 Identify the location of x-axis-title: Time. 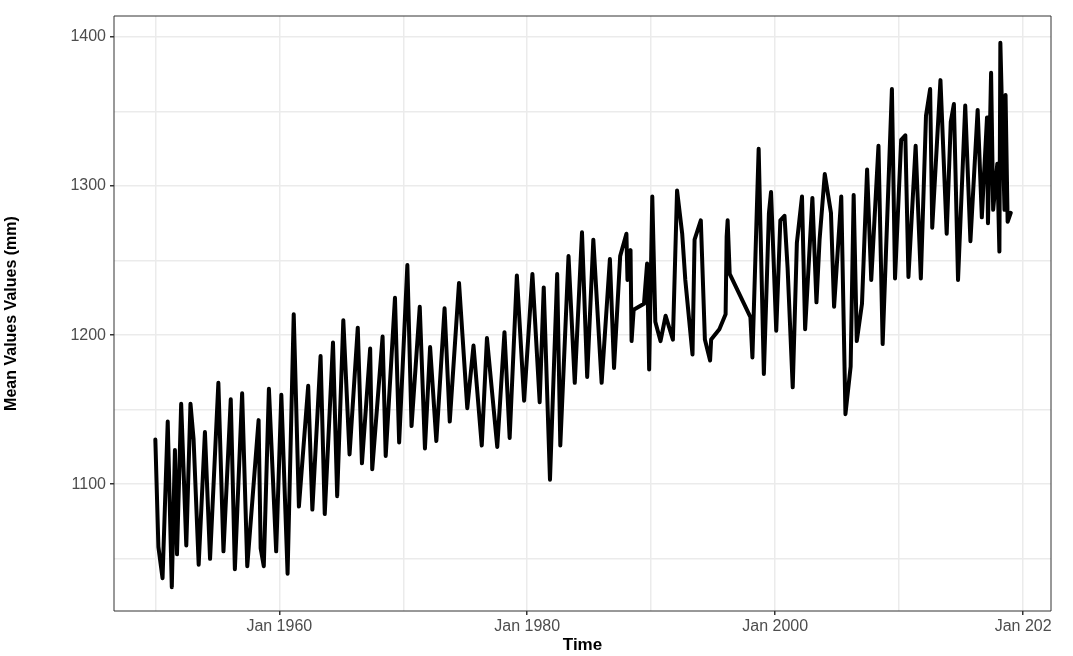
(582, 645).